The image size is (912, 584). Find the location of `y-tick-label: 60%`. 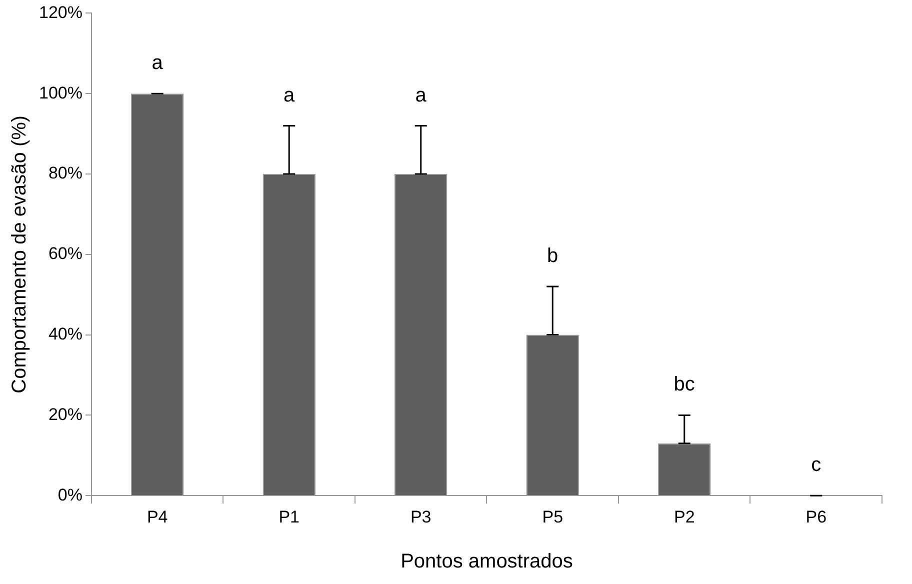

y-tick-label: 60% is located at coordinates (65, 254).